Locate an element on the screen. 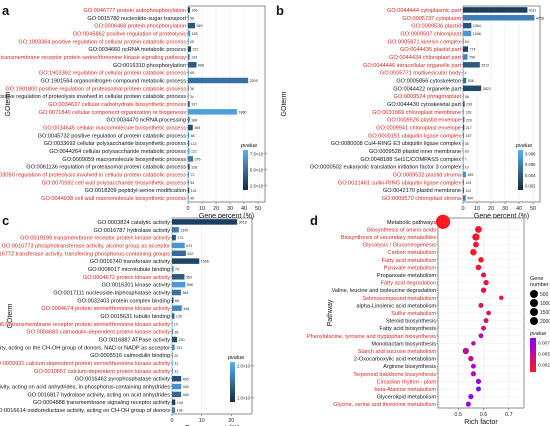 The width and height of the screenshot is (550, 426). bar-label: 34 is located at coordinates (192, 97).